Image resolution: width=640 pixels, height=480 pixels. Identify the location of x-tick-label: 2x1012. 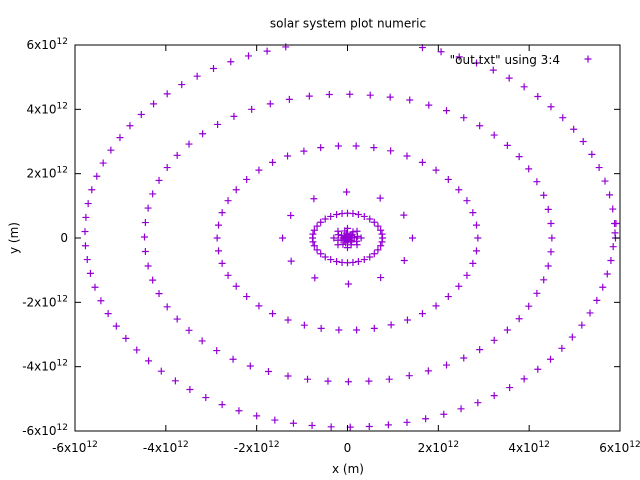
(438, 447).